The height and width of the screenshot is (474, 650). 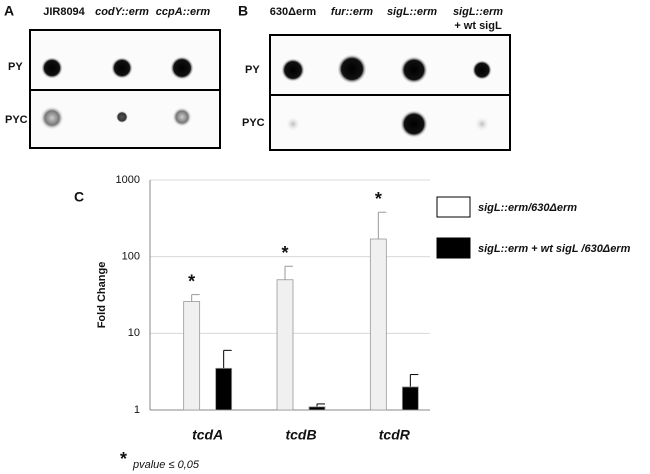 I want to click on panel-label: C, so click(x=79, y=197).